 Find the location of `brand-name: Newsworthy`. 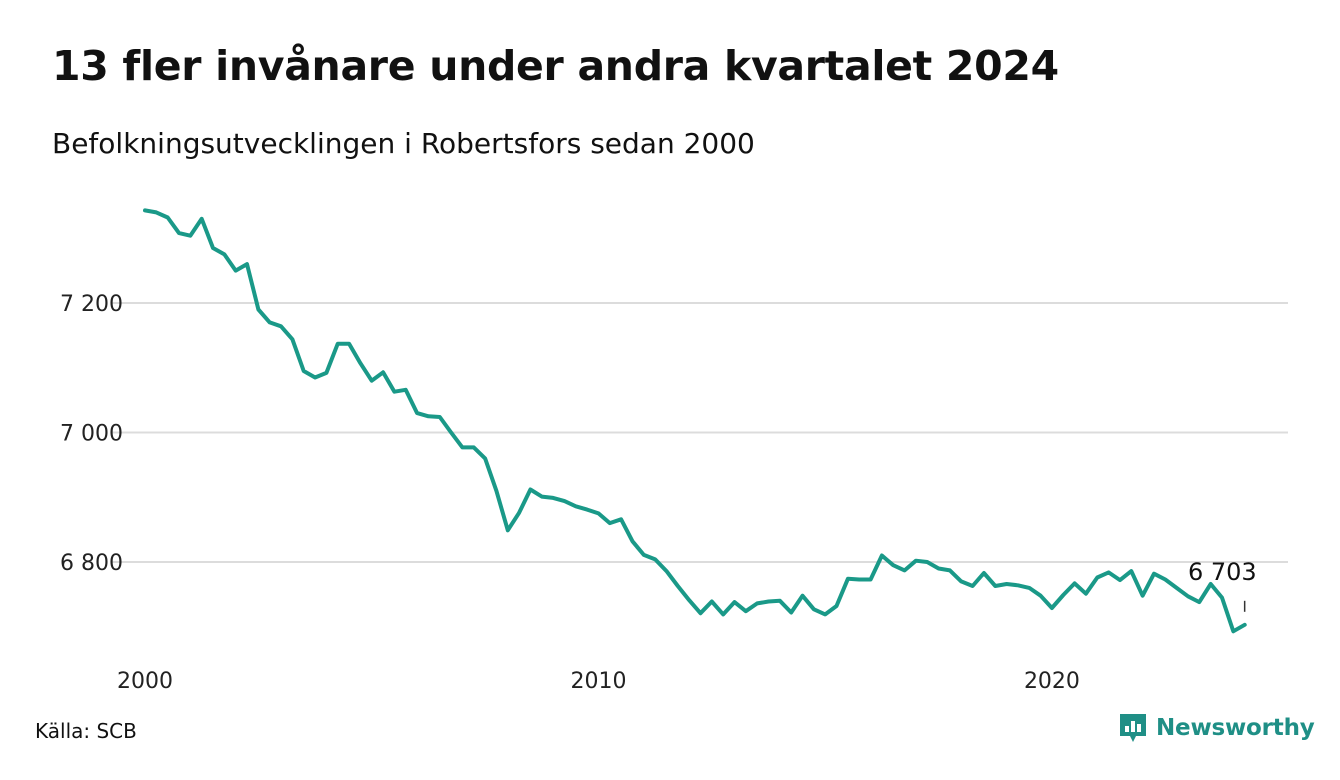

brand-name: Newsworthy is located at coordinates (1235, 728).